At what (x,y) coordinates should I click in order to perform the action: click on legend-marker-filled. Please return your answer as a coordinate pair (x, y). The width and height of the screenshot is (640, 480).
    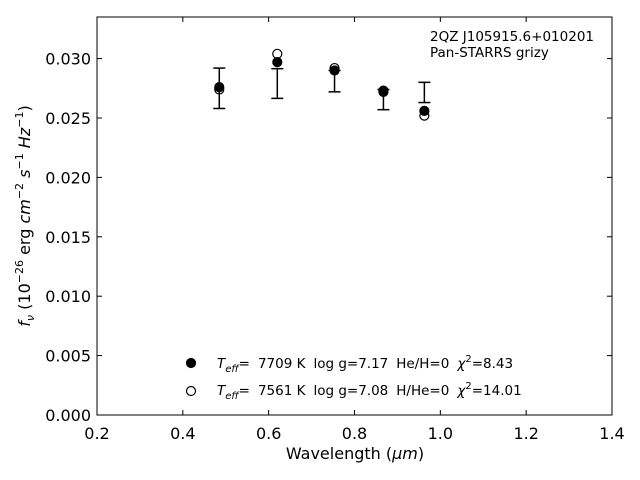
    Looking at the image, I should click on (191, 363).